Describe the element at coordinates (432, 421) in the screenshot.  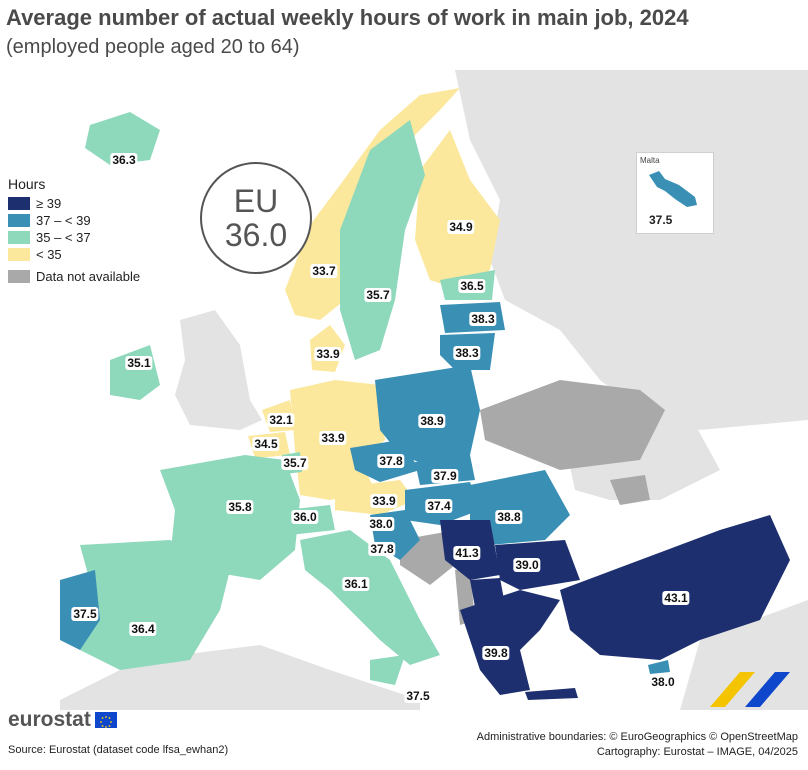
I see `label-poland: 38.9` at that location.